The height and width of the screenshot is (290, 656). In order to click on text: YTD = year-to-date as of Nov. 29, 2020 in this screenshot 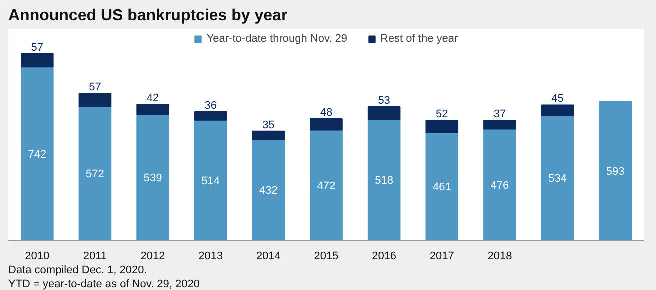, I will do `click(104, 284)`.